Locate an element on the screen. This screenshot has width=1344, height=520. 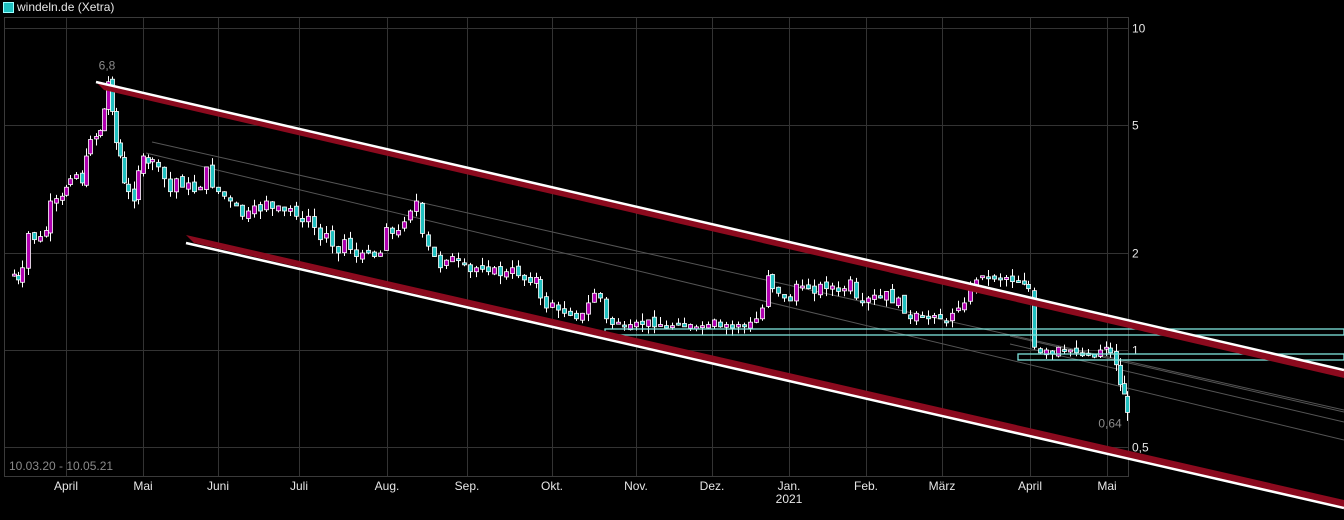
x-tick-label: Jan. is located at coordinates (789, 486).